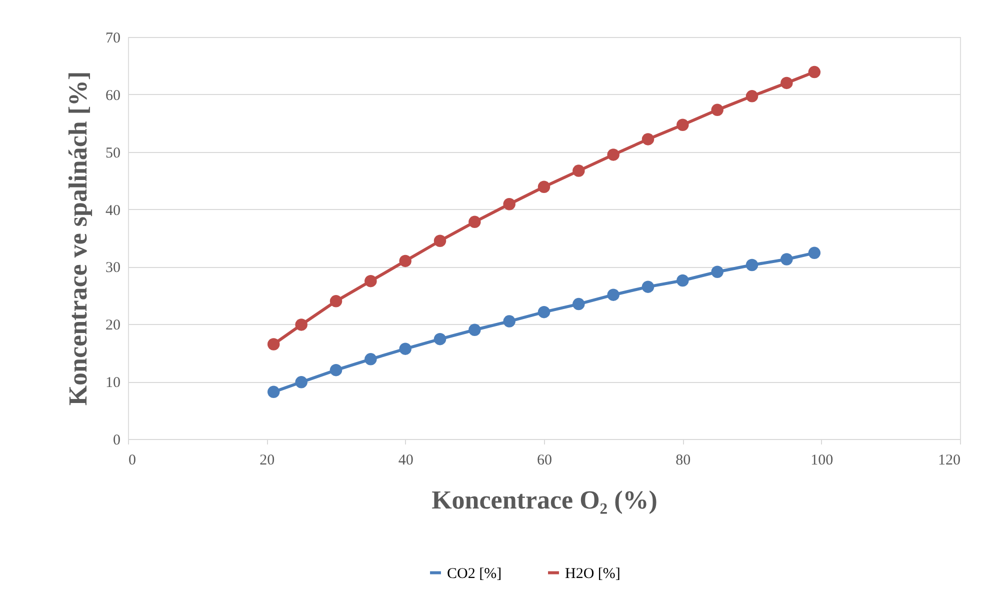 The width and height of the screenshot is (994, 614). Describe the element at coordinates (474, 574) in the screenshot. I see `legend-label: CO2 [%]` at that location.